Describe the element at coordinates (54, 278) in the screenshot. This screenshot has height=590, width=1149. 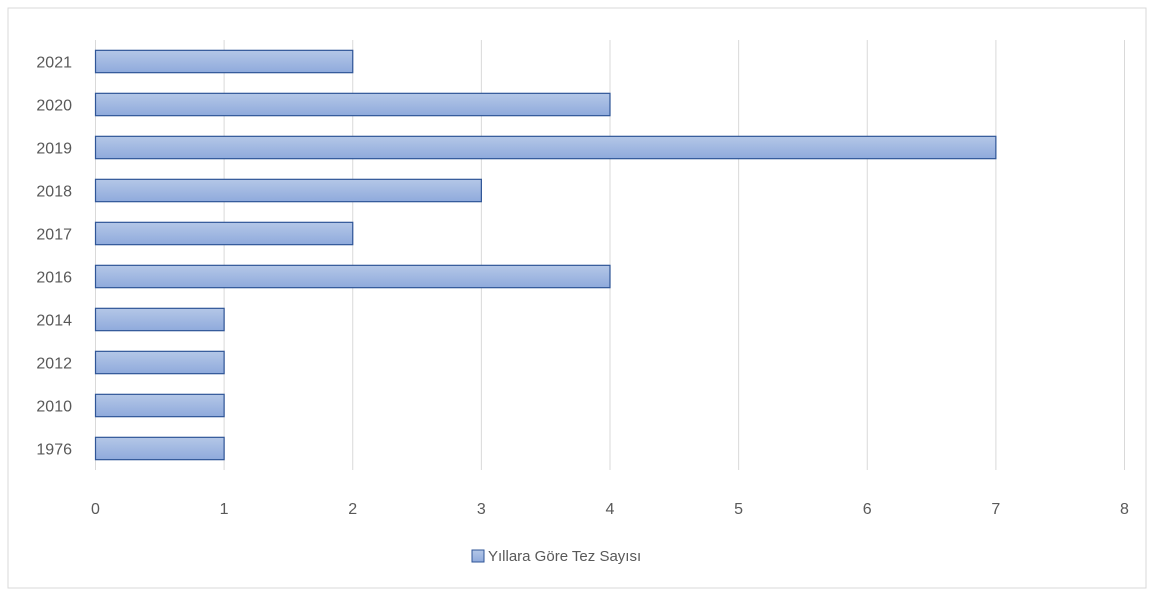
I see `y-tick-label-2016: 2016` at that location.